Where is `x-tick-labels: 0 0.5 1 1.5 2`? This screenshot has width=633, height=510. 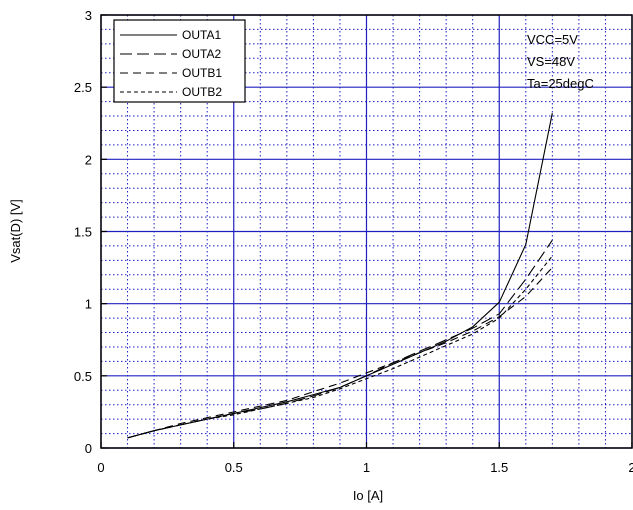 x-tick-labels: 0 0.5 1 1.5 2 is located at coordinates (365, 467).